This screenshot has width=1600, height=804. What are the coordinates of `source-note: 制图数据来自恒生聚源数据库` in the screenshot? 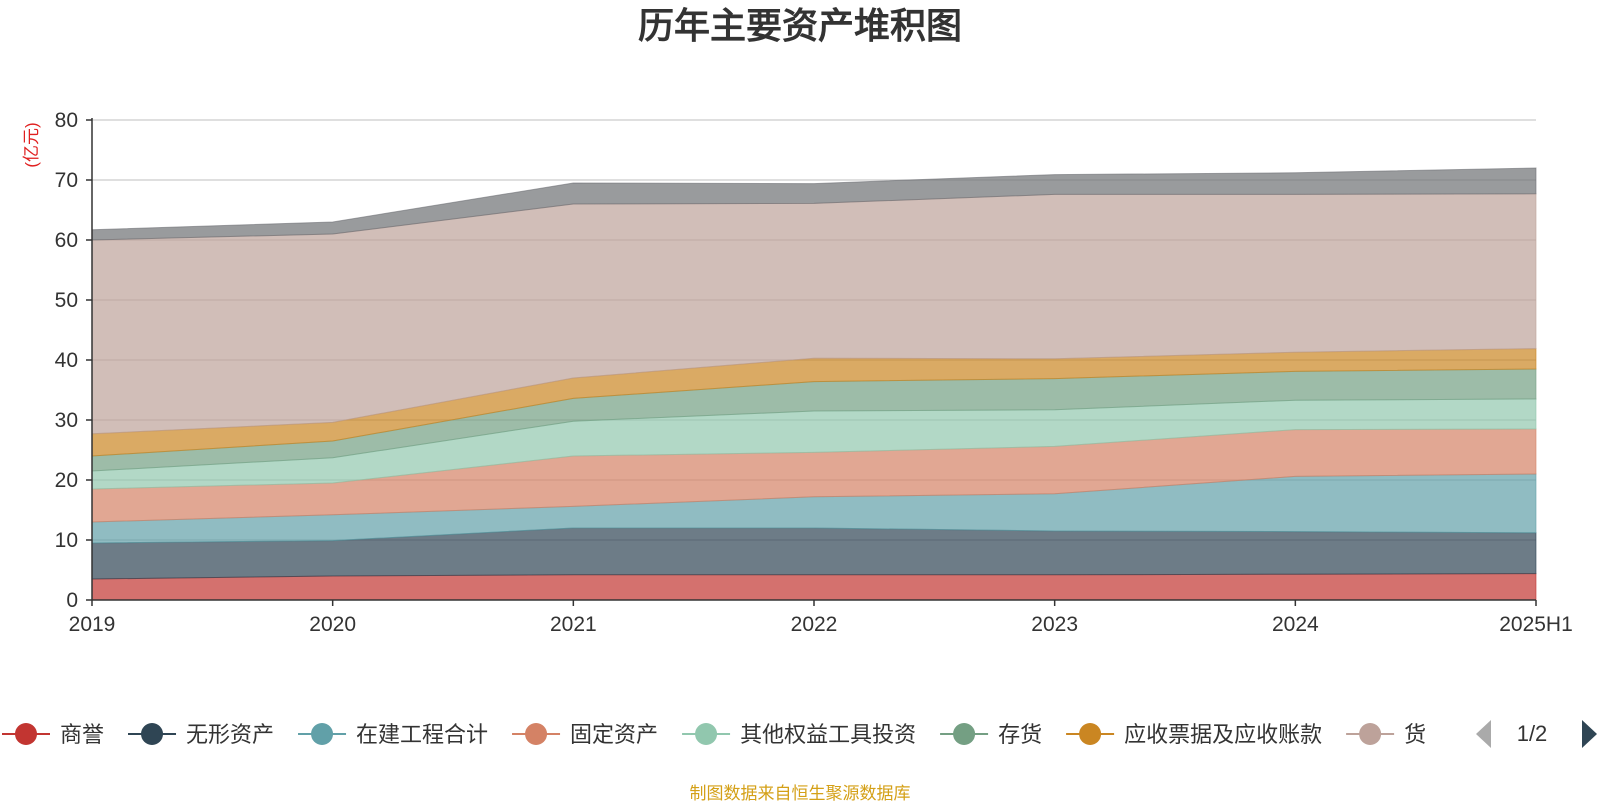 It's located at (800, 793).